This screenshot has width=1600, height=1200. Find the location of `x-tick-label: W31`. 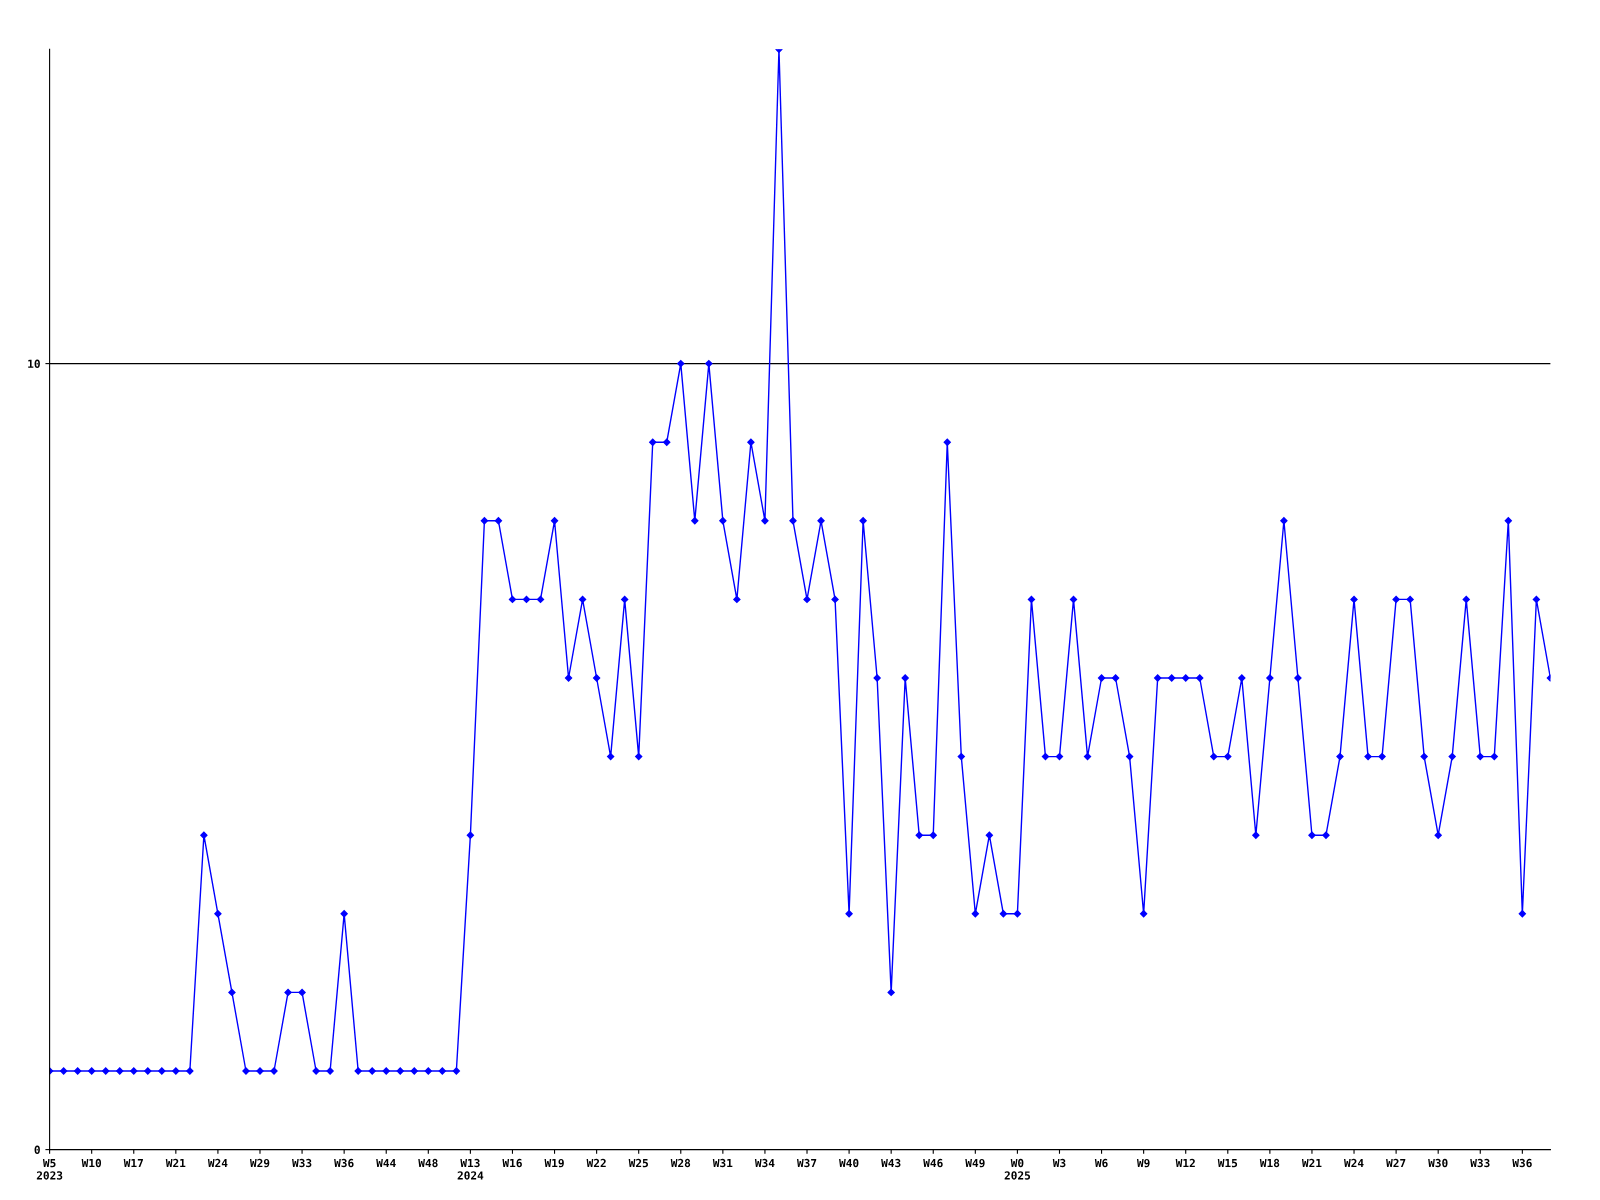

x-tick-label: W31 is located at coordinates (722, 1163).